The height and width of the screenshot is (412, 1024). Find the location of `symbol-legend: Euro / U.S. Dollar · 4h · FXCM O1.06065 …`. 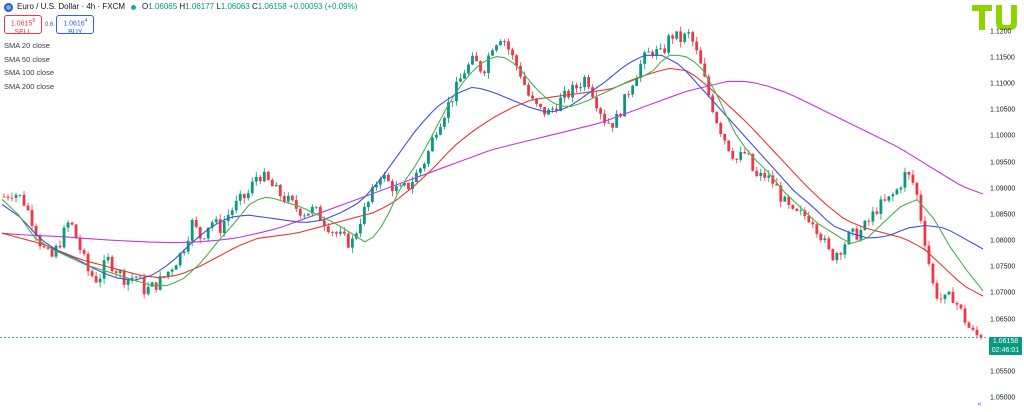

symbol-legend: Euro / U.S. Dollar · 4h · FXCM O1.06065 … is located at coordinates (180, 7).